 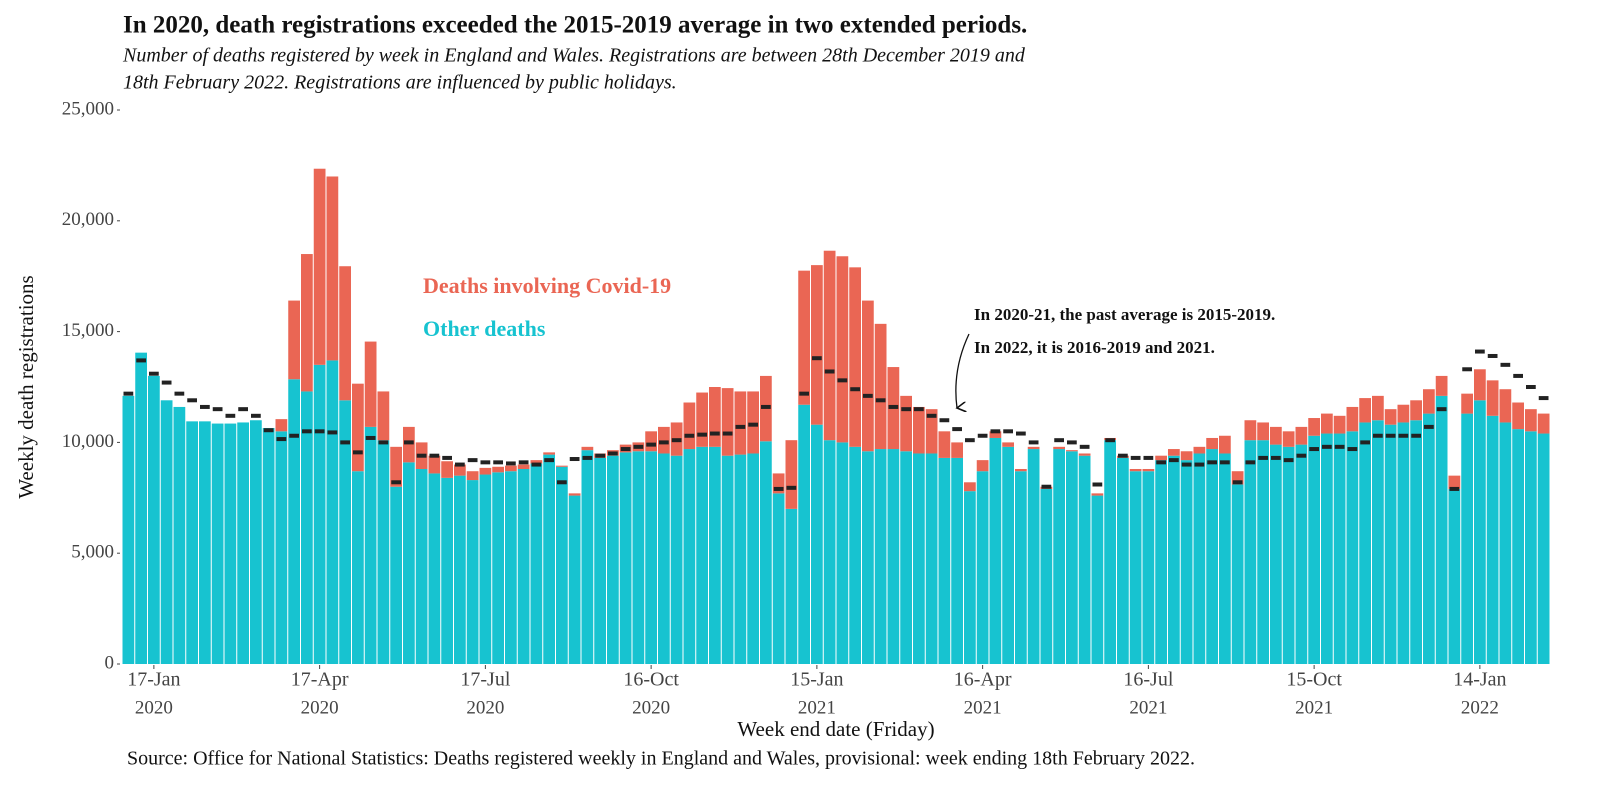 What do you see at coordinates (1479, 680) in the screenshot?
I see `x-tick-label: 14-Jan` at bounding box center [1479, 680].